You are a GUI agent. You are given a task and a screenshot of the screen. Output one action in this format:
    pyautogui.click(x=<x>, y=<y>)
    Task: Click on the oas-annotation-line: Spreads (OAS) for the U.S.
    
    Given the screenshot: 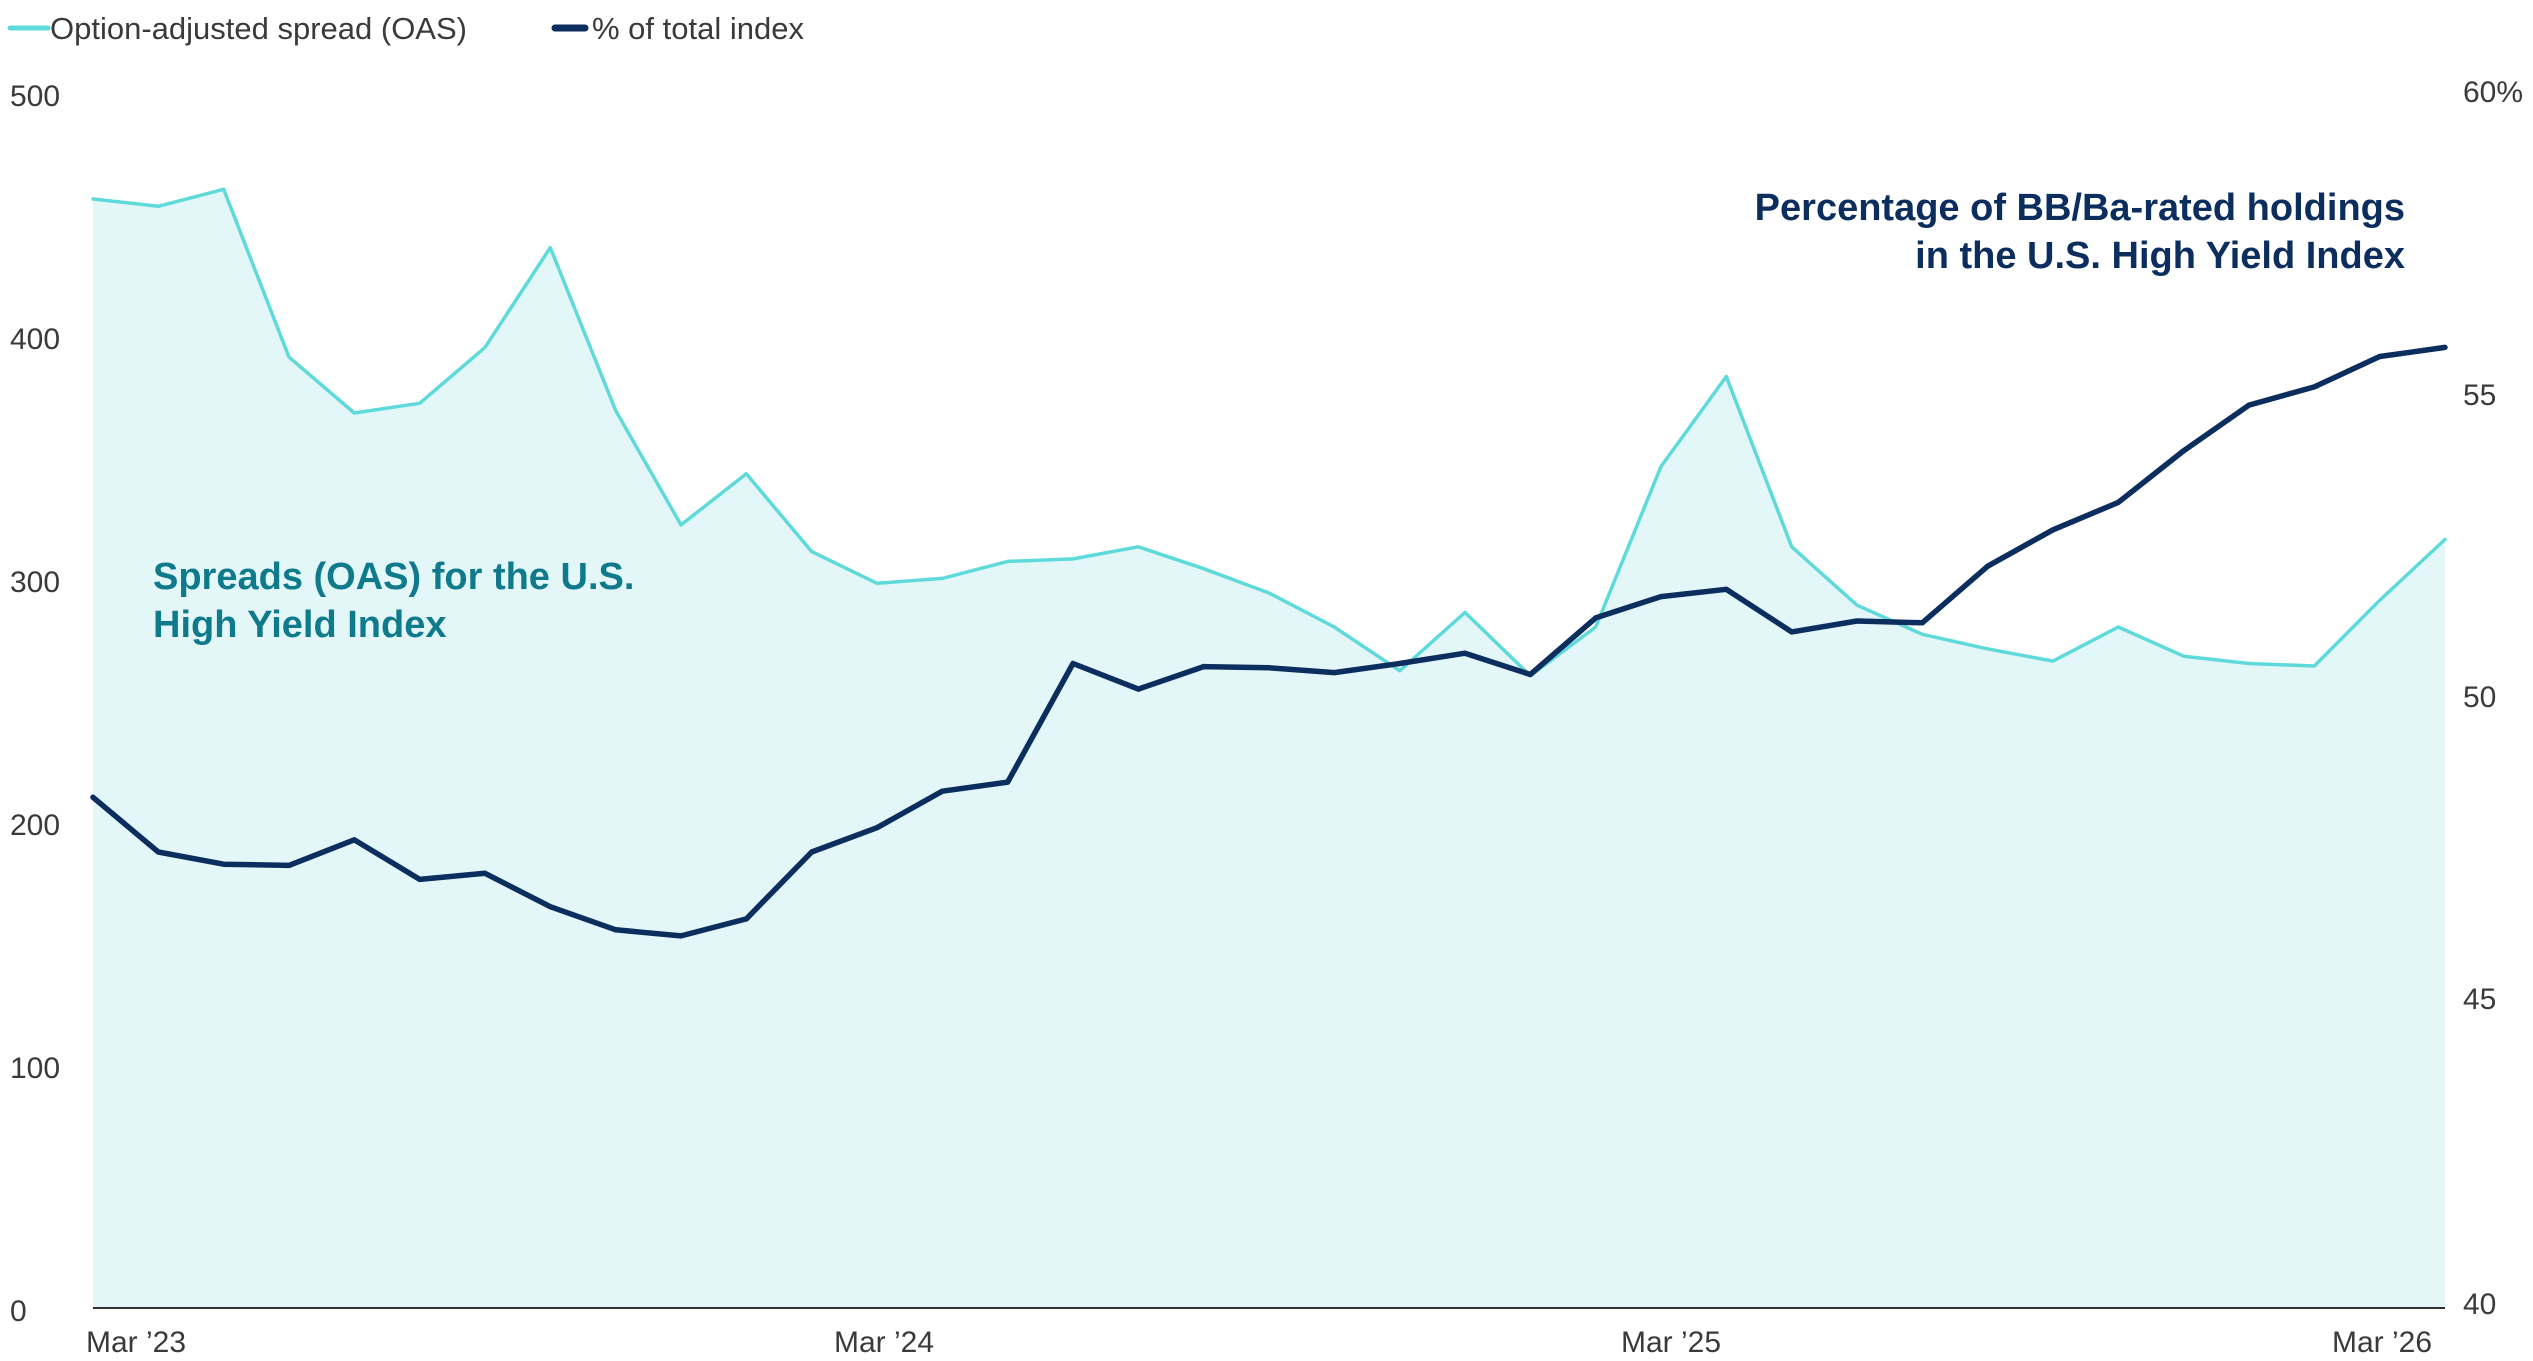 What is the action you would take?
    pyautogui.click(x=393, y=577)
    